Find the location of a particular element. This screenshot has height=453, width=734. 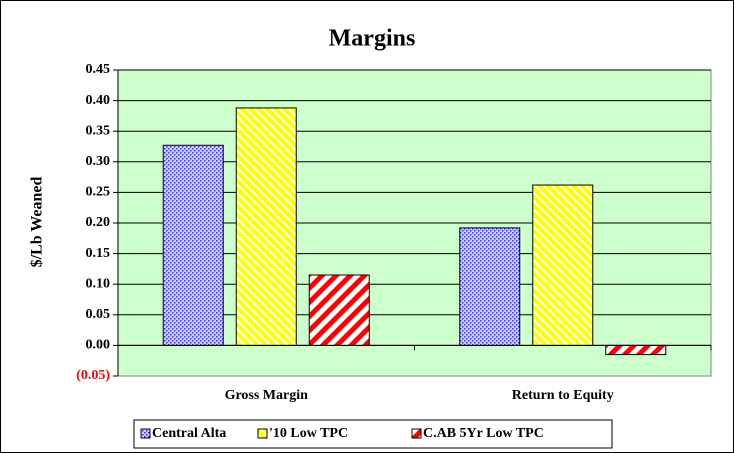

legend-label: '10 Low TPC is located at coordinates (308, 433).